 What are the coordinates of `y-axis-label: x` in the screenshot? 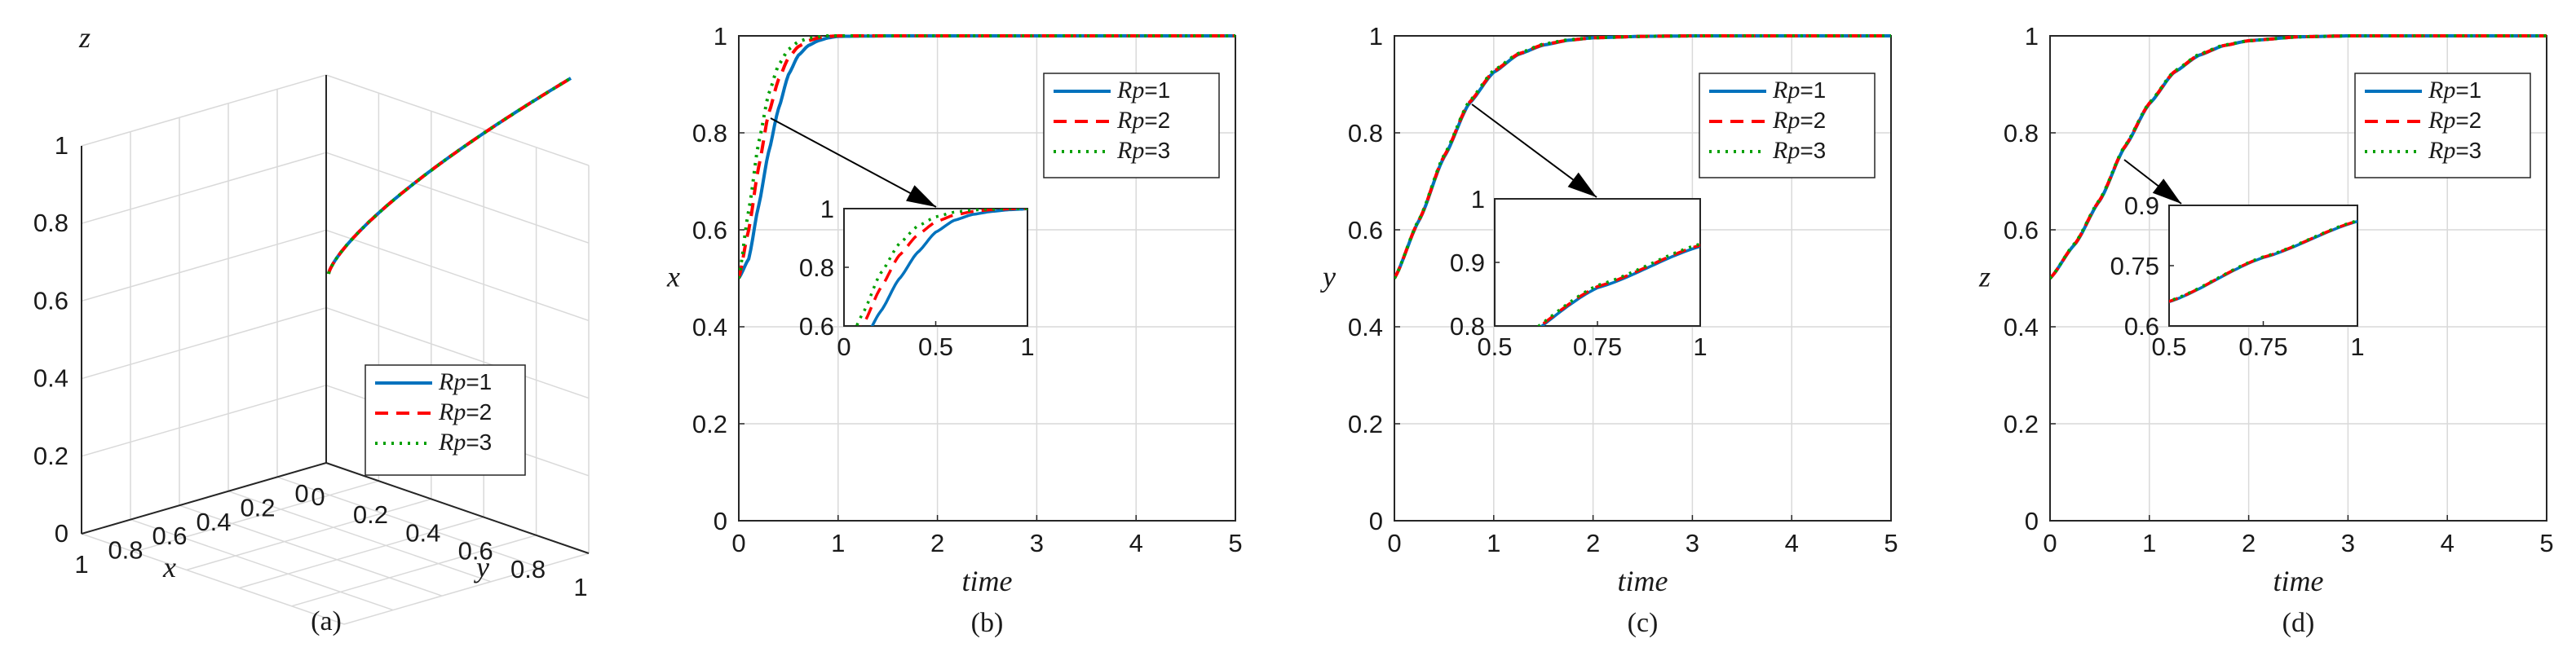 It's located at (673, 277).